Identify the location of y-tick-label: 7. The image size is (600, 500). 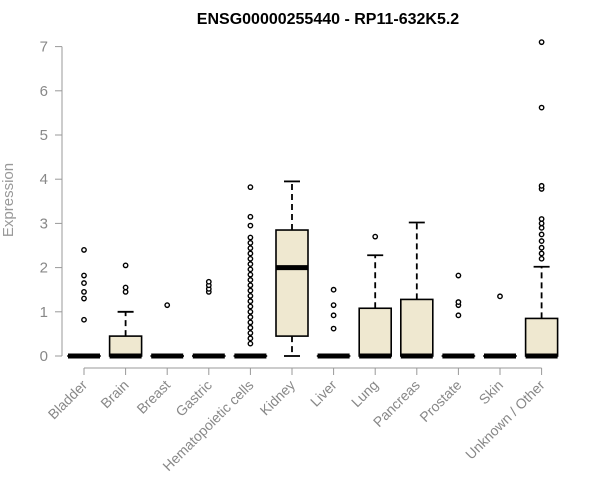
(44, 47).